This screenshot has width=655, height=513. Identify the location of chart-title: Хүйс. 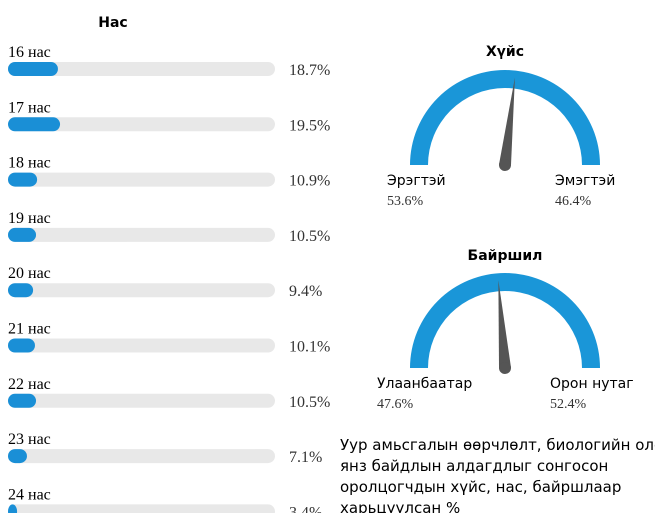
(505, 52).